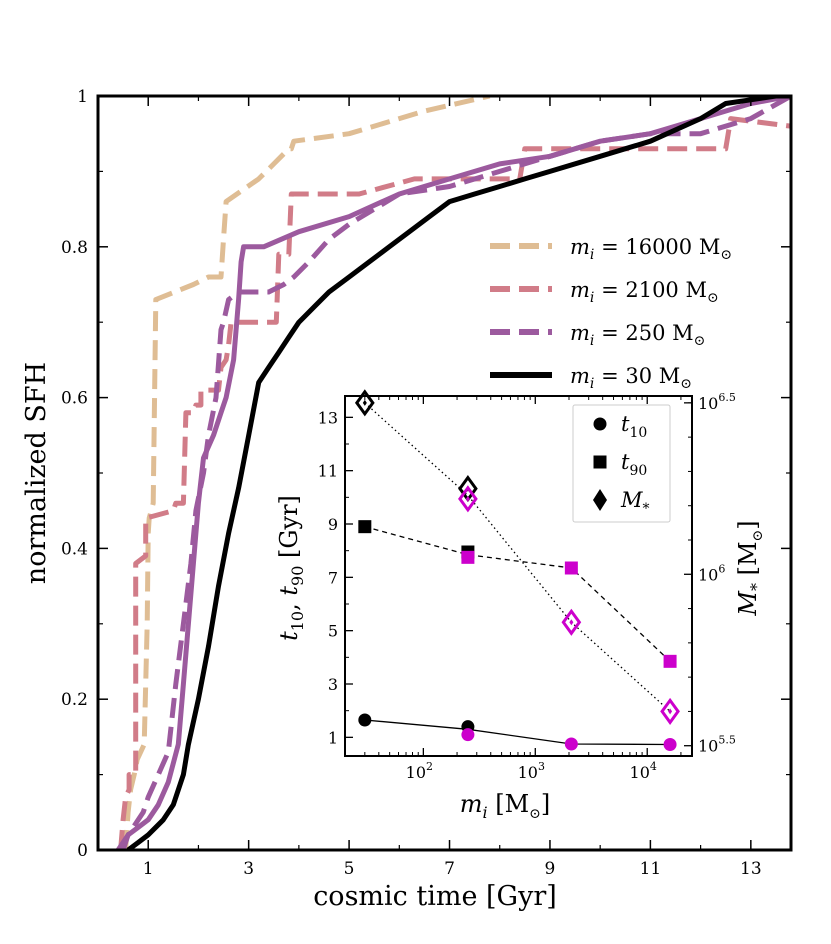  I want to click on inset-left-ylabel-text: t10, t90 [Gyr], so click(291, 568).